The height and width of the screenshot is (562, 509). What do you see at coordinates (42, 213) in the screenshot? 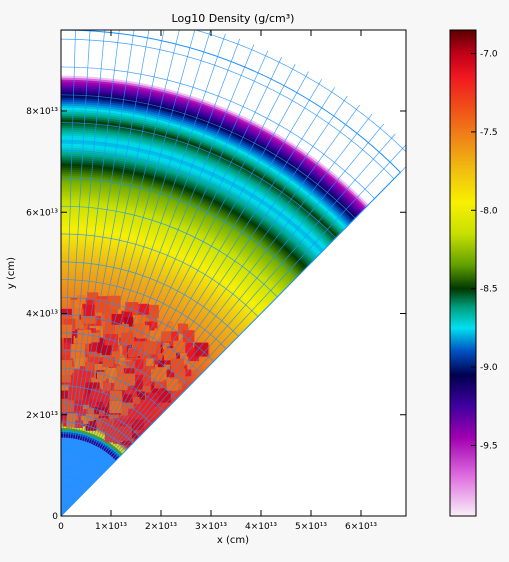
I see `y-tick-label: 6×10¹³` at bounding box center [42, 213].